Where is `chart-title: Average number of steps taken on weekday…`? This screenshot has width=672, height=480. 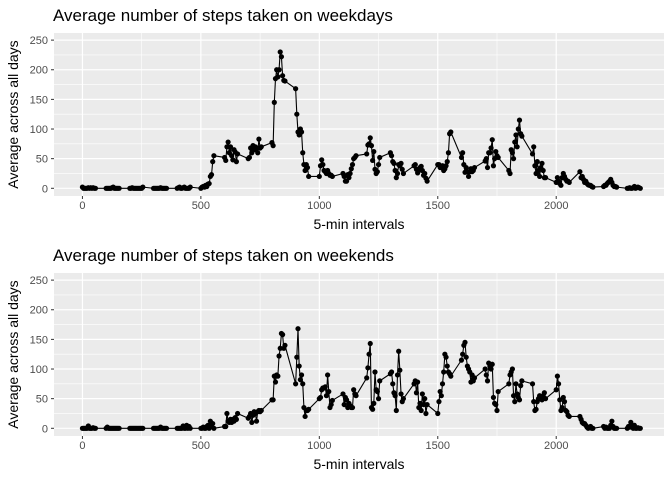
chart-title: Average number of steps taken on weekday… is located at coordinates (223, 15).